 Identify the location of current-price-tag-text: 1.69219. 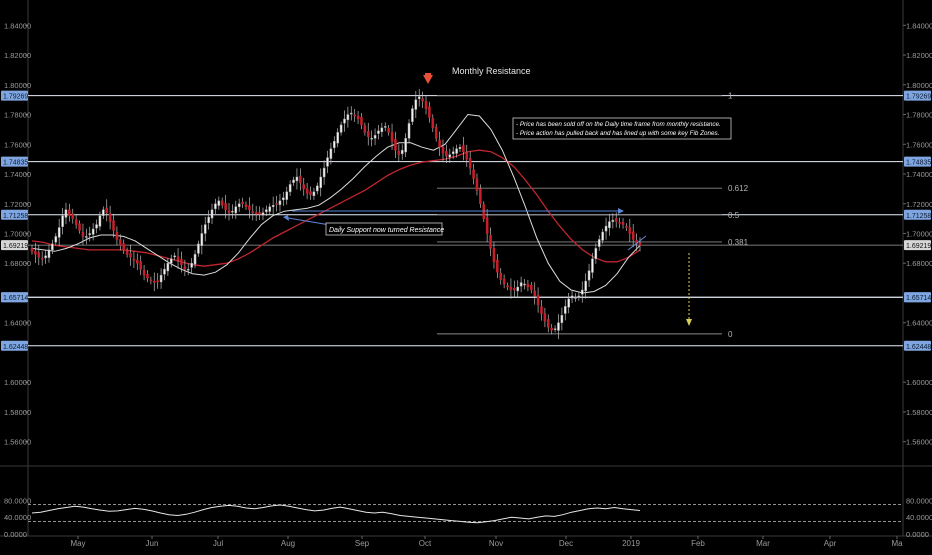
(15, 246).